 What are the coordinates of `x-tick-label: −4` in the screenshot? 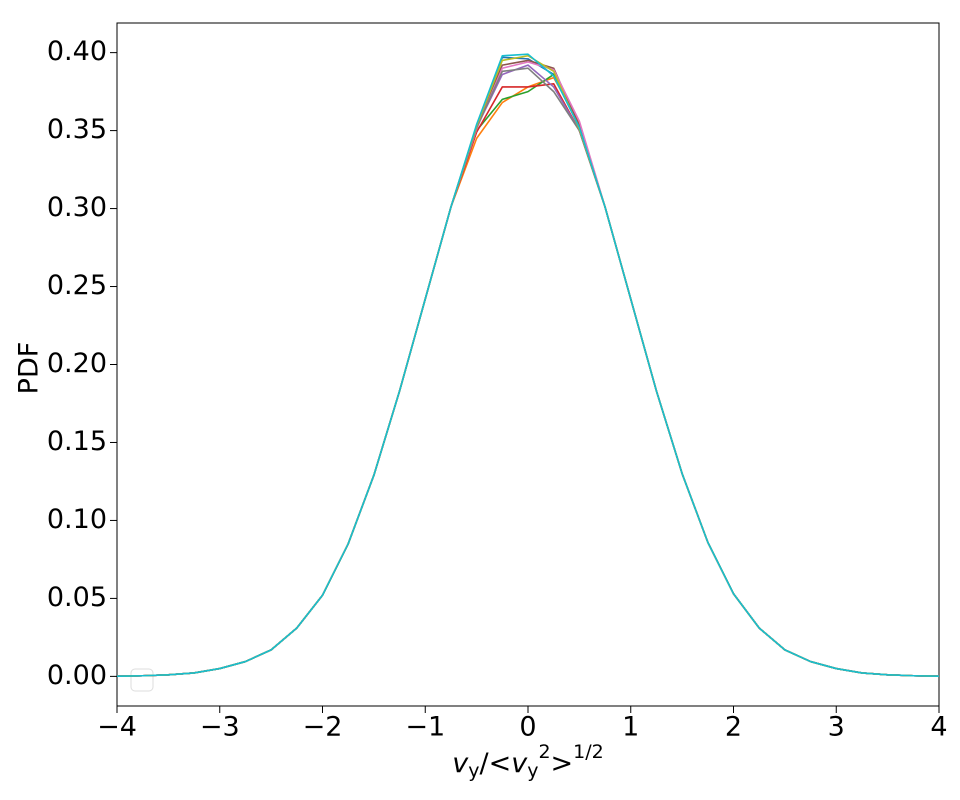 It's located at (117, 727).